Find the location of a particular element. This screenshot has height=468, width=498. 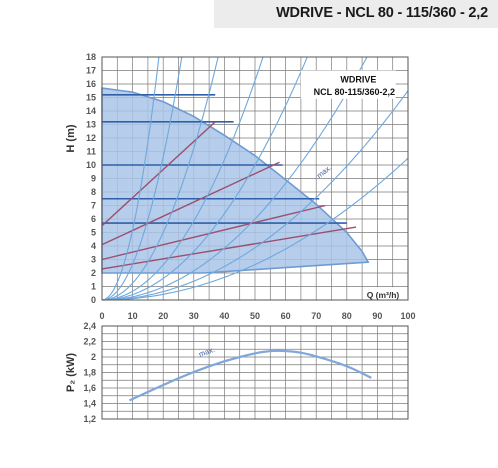

y-tick-label: 16 is located at coordinates (91, 84).